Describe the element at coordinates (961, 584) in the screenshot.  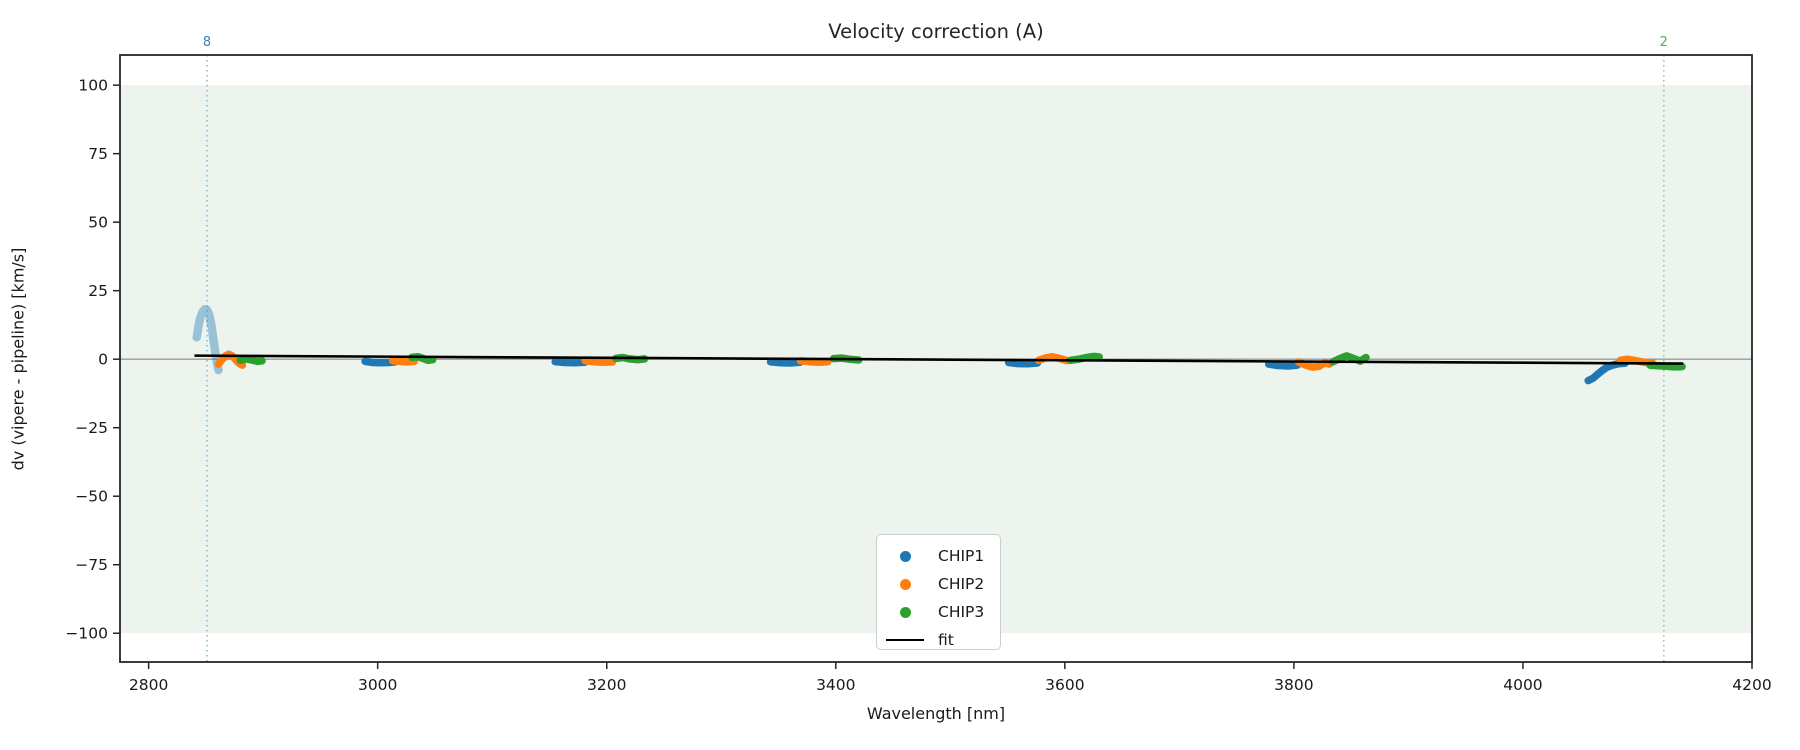
I see `legend-label-chip2: CHIP2` at that location.